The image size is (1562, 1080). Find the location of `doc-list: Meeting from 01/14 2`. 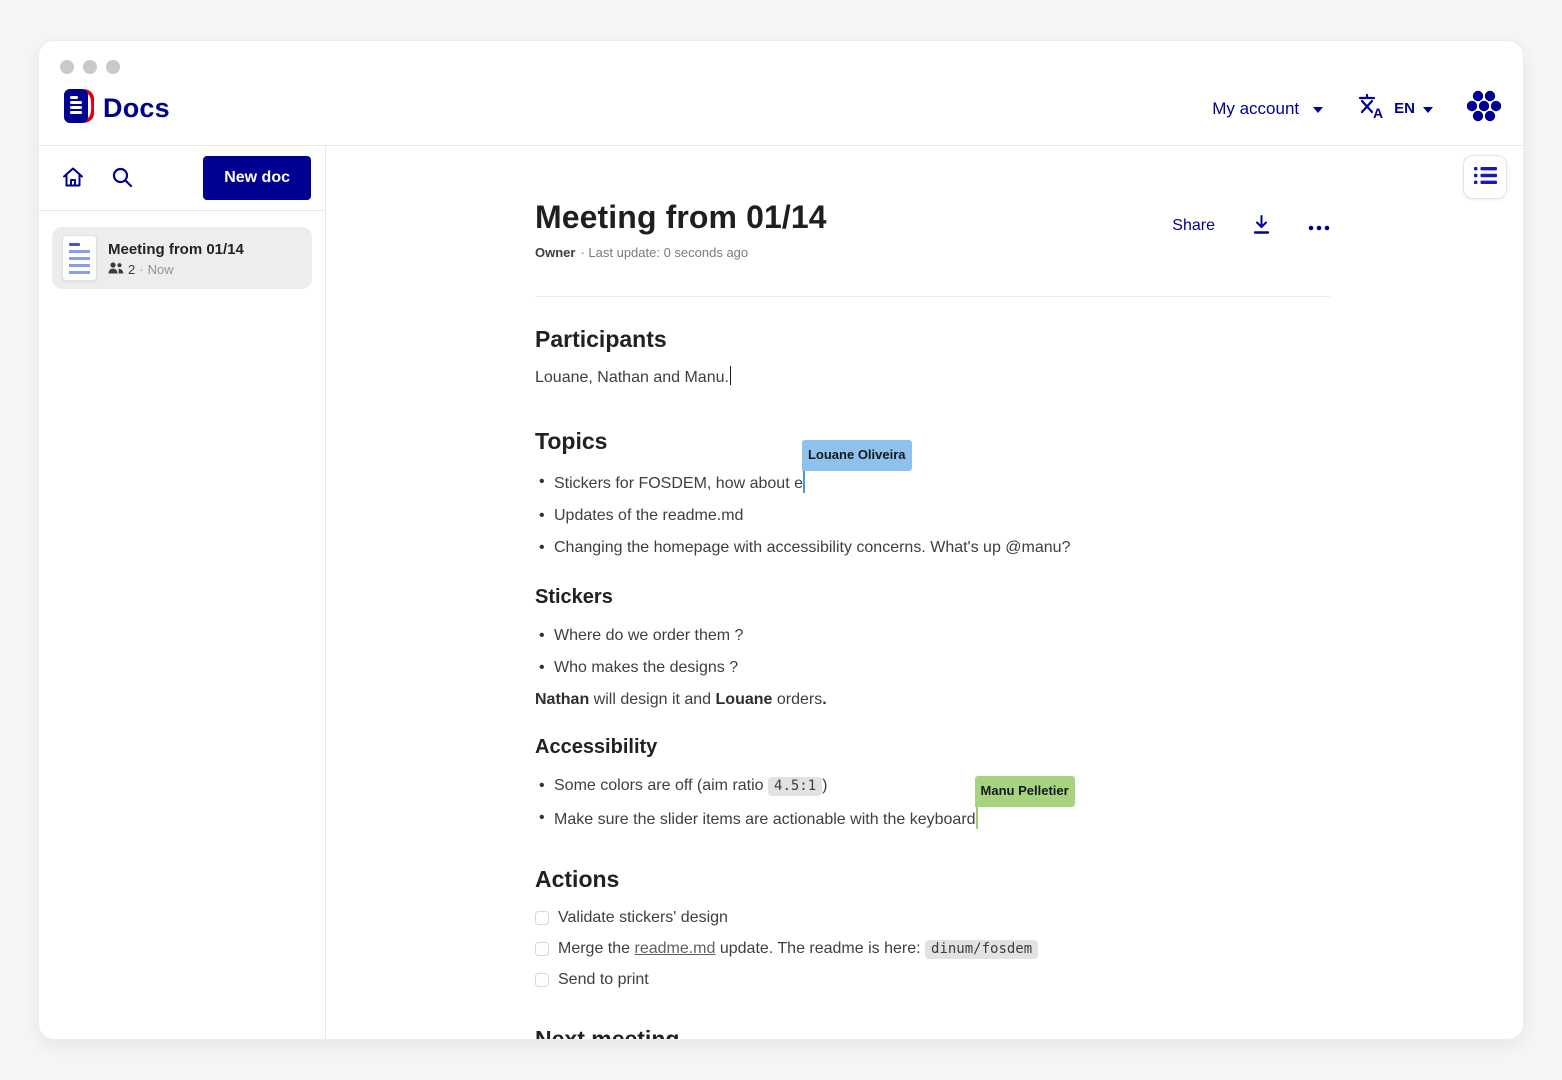

doc-list: Meeting from 01/14 2 is located at coordinates (182, 258).